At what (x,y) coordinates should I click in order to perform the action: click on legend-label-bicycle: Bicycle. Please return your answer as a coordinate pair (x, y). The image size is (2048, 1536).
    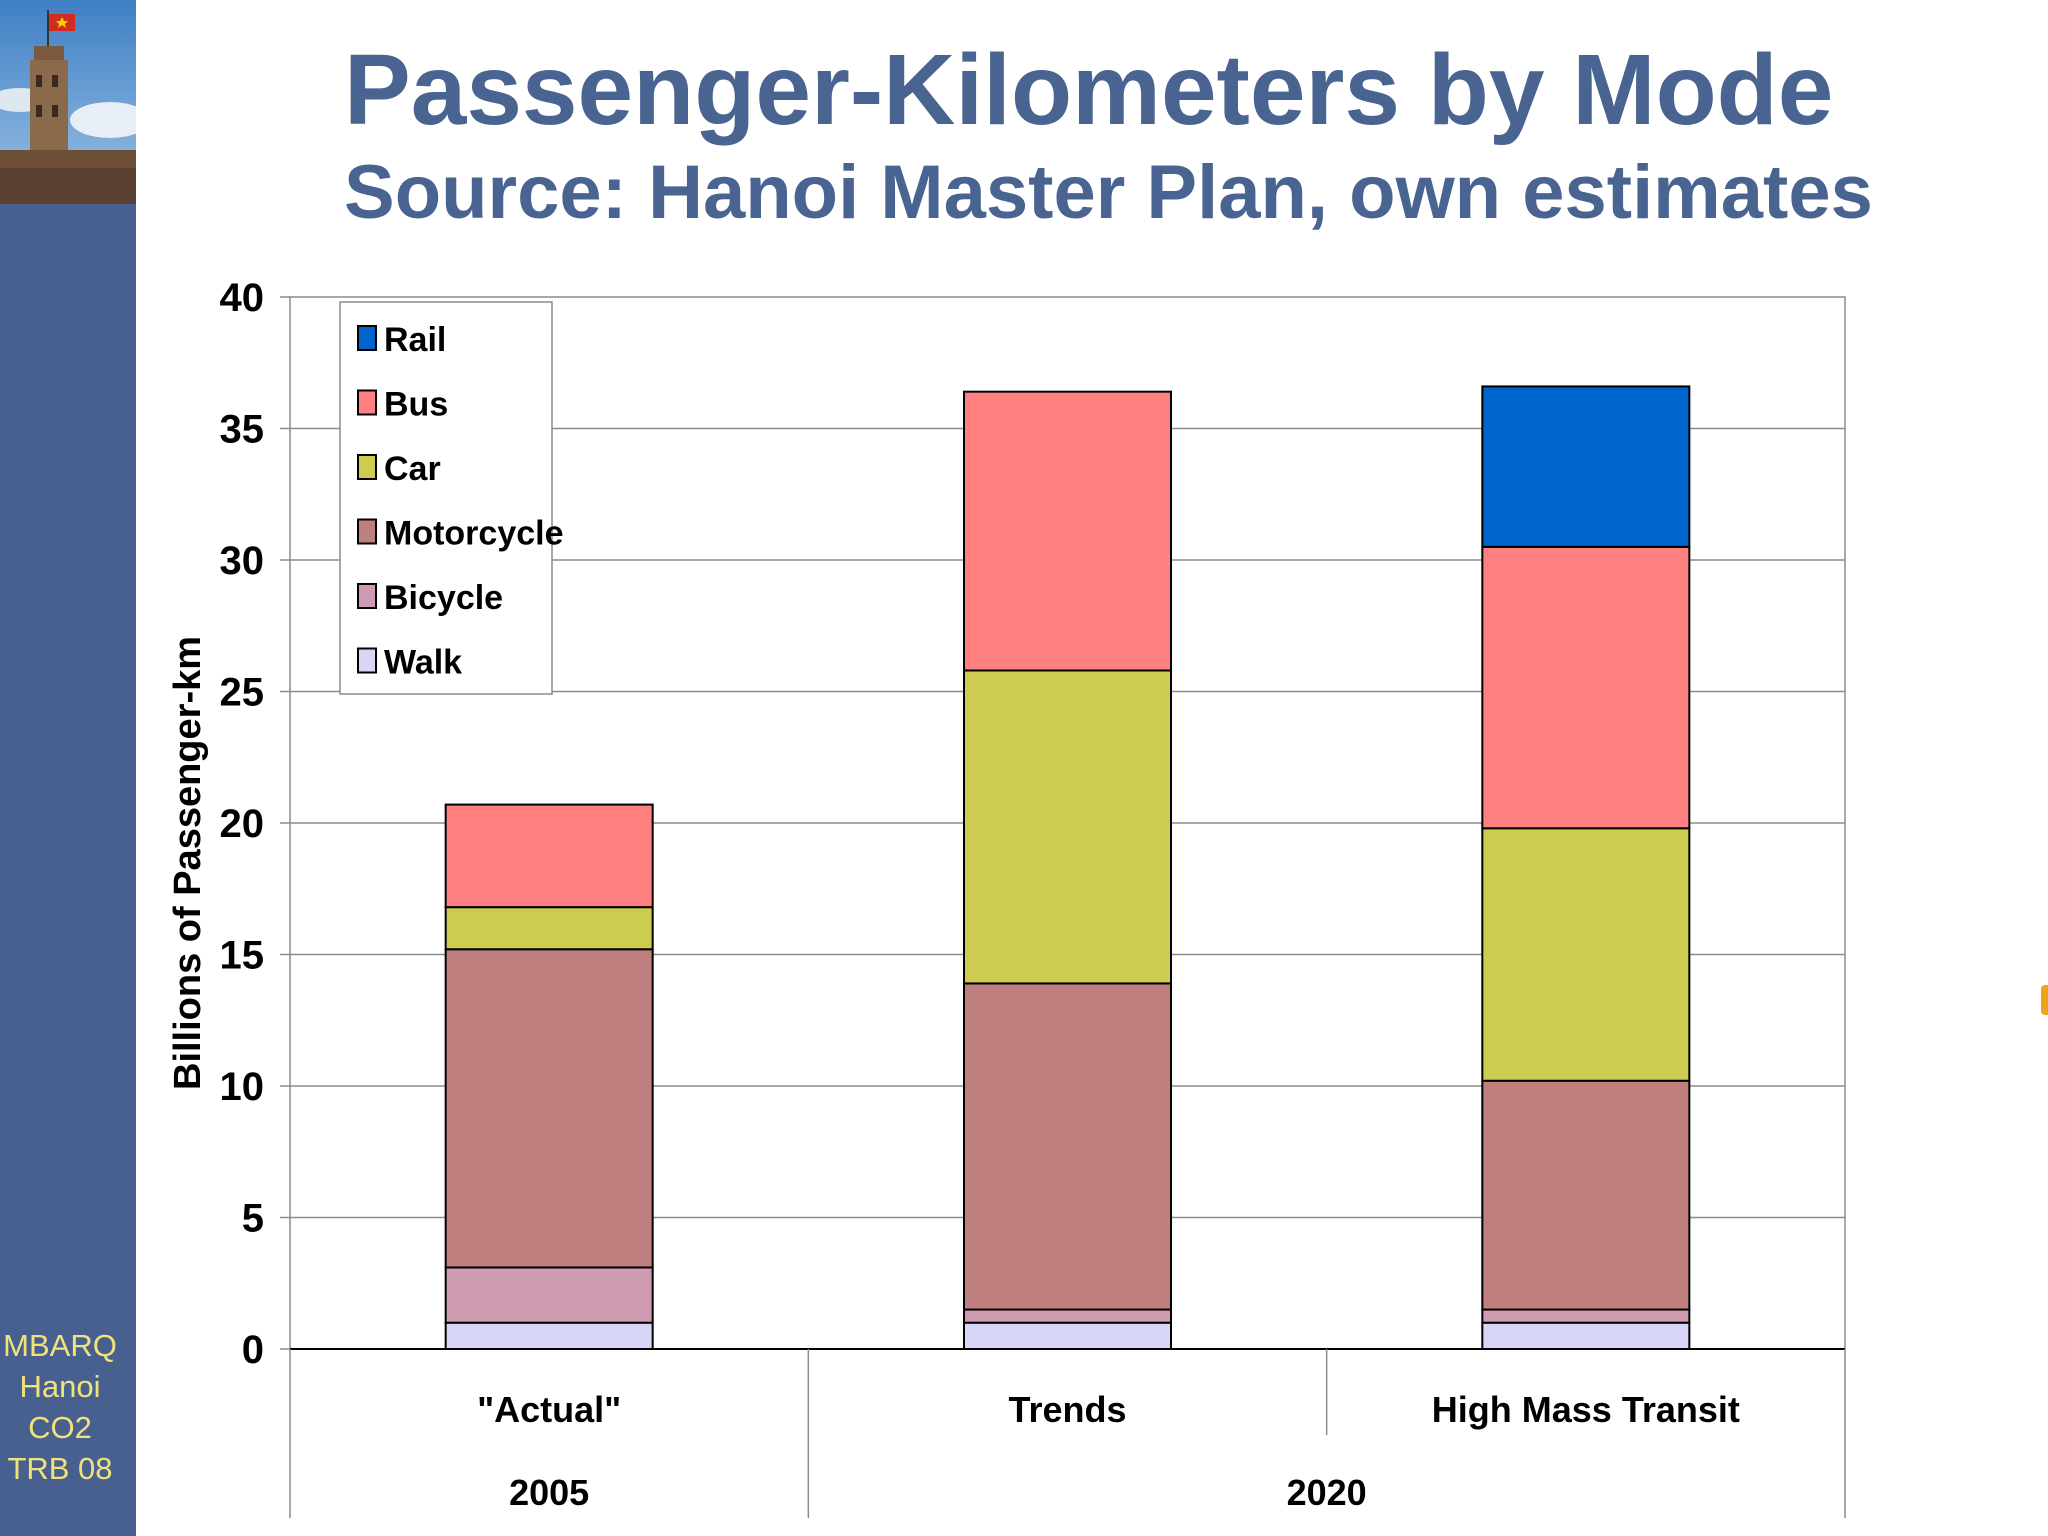
    Looking at the image, I should click on (443, 598).